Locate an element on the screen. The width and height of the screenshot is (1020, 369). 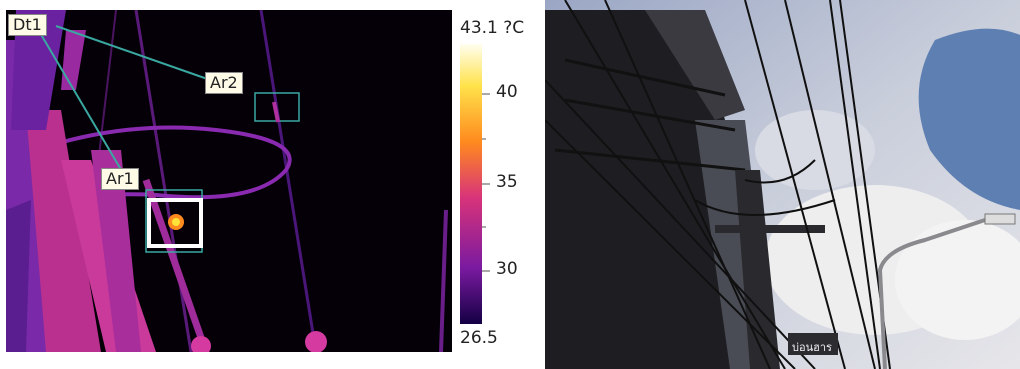
spot-label: Dt1 is located at coordinates (27, 25).